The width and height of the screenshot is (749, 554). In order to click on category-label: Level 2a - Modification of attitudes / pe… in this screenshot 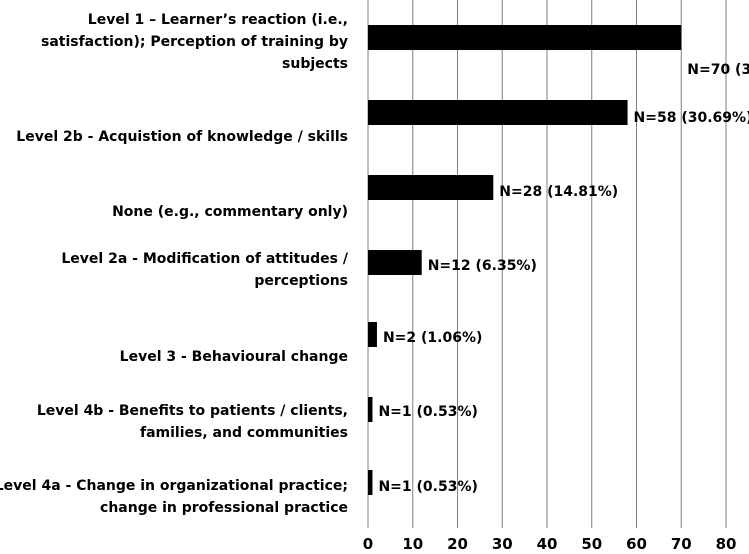, I will do `click(204, 270)`.